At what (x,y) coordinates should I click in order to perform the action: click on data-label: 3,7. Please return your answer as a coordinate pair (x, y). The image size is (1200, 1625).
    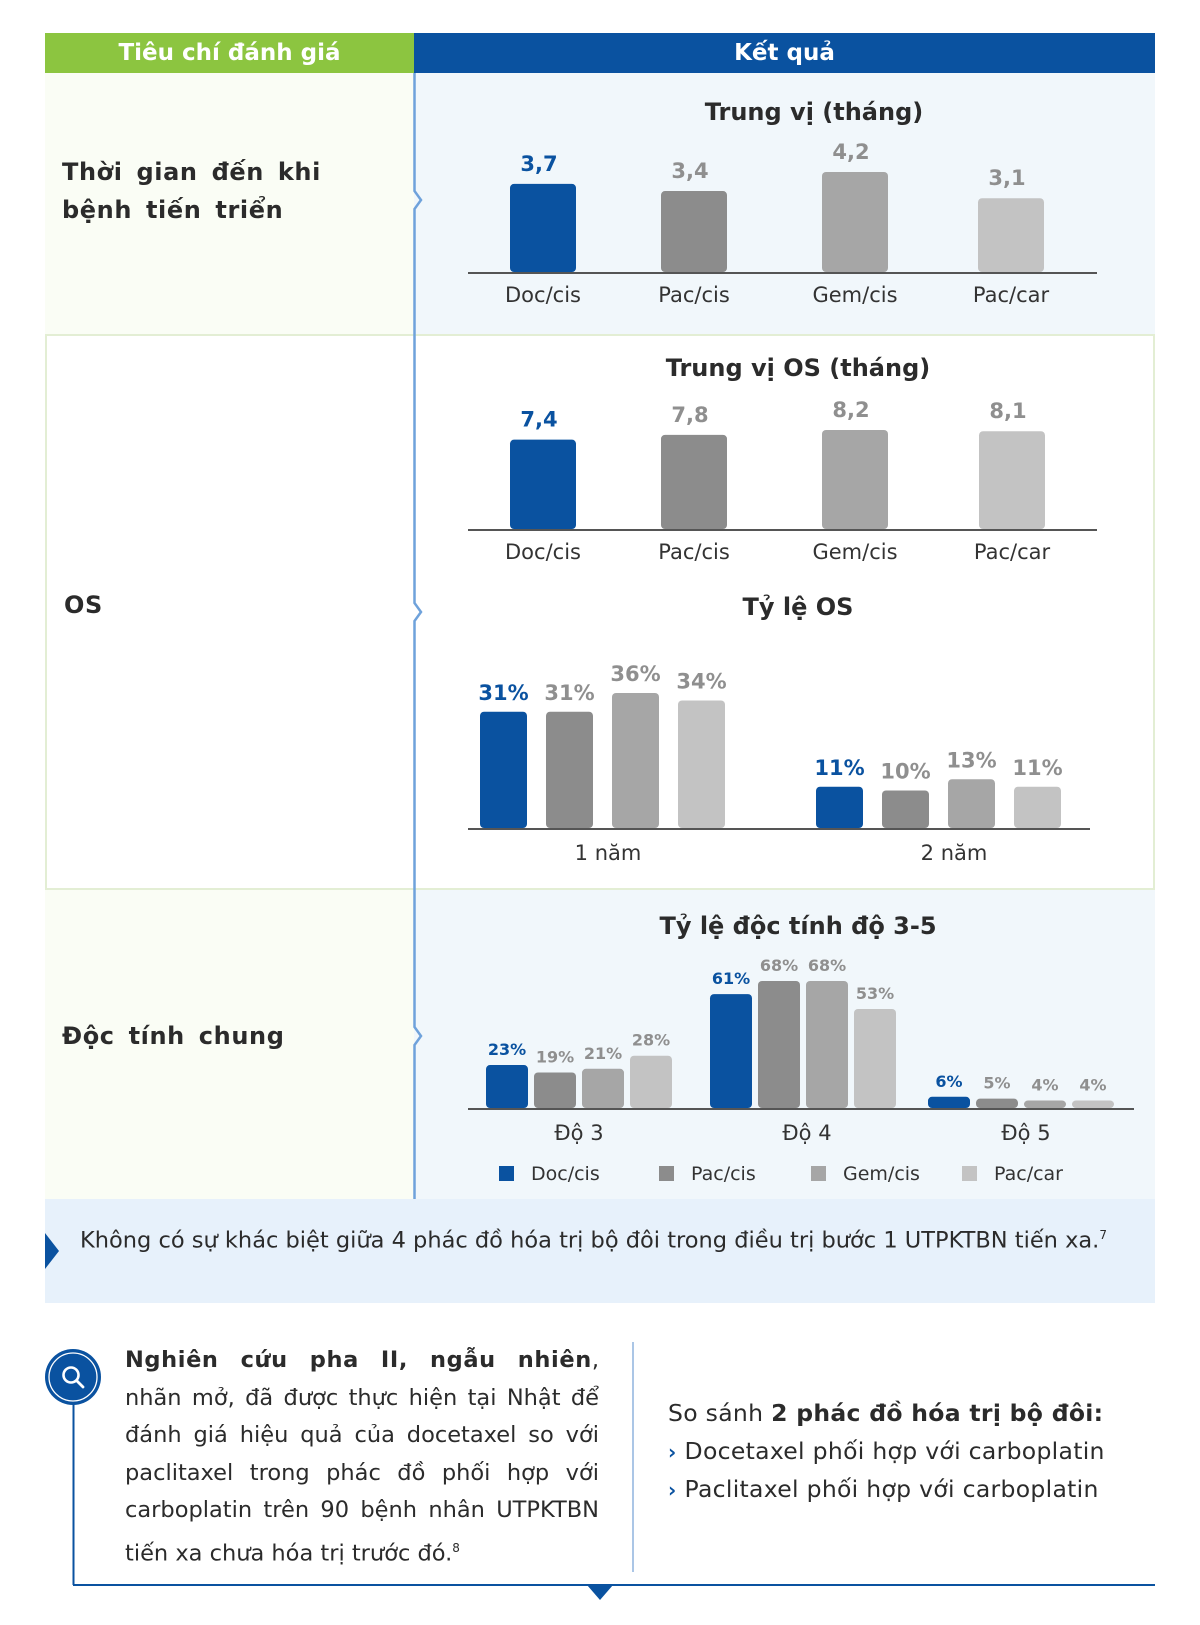
    Looking at the image, I should click on (538, 164).